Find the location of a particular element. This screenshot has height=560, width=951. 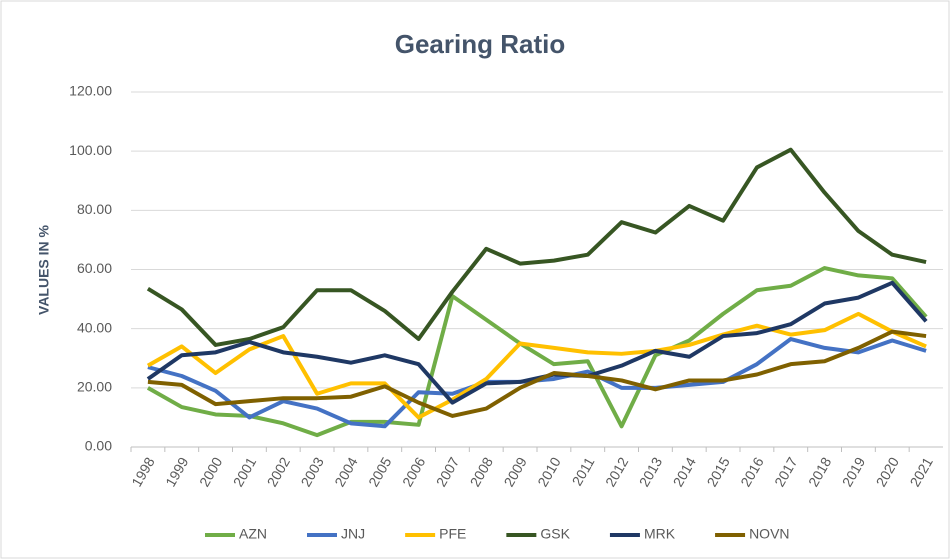

y-tick-label: 80.00 is located at coordinates (94, 209).